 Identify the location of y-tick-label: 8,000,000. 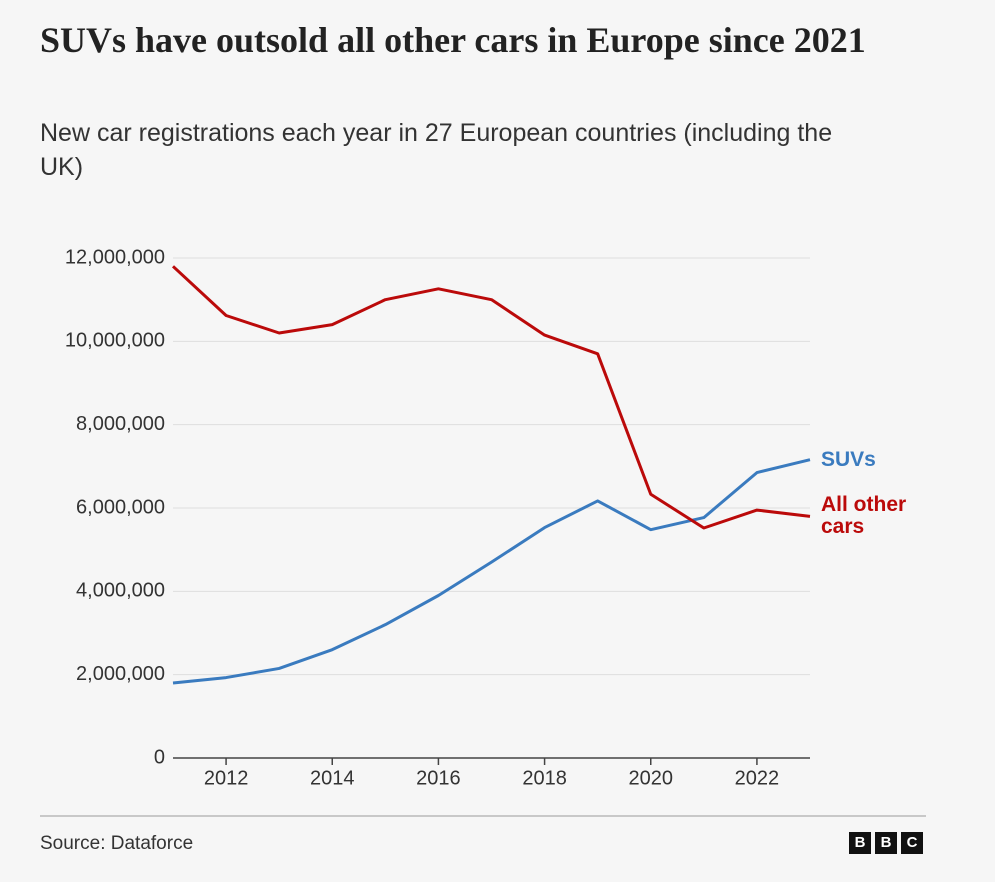
(120, 424).